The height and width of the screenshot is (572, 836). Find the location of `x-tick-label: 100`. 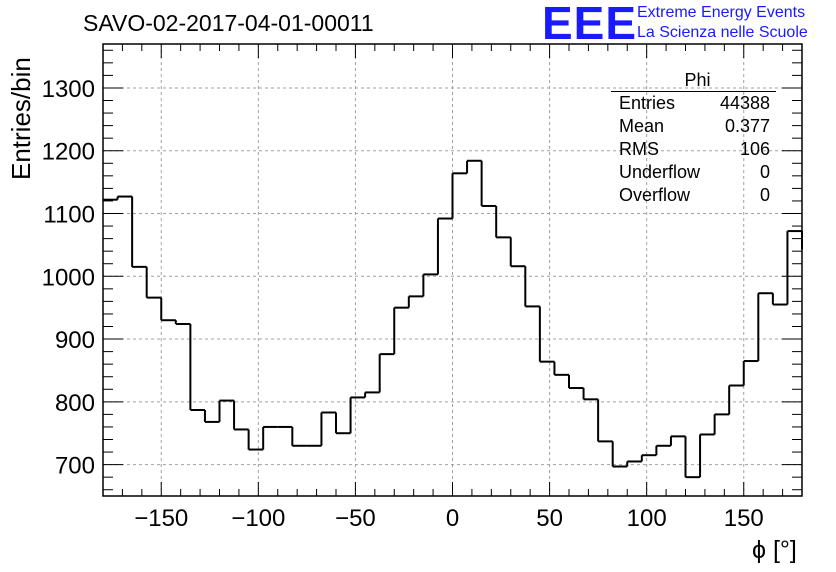

x-tick-label: 100 is located at coordinates (647, 518).